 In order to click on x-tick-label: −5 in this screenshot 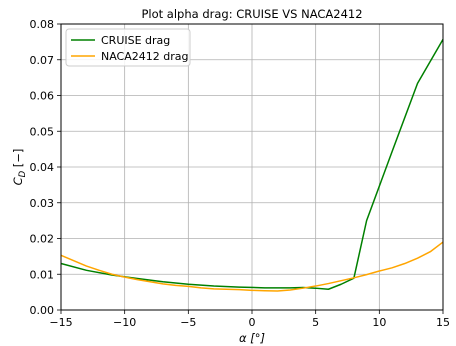, I will do `click(188, 322)`.